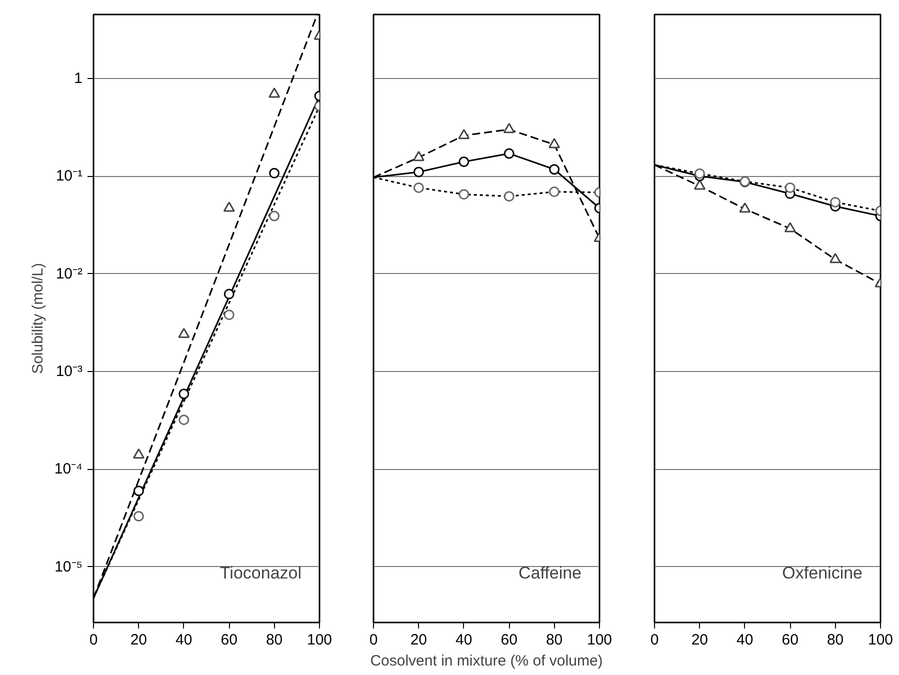 The width and height of the screenshot is (899, 675). Describe the element at coordinates (69, 371) in the screenshot. I see `y-tick-label: 10⁻³` at that location.